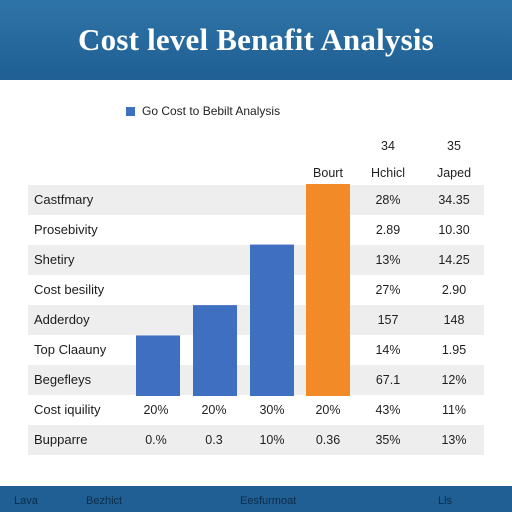  Describe the element at coordinates (388, 146) in the screenshot. I see `column-header-extra-1: 34` at that location.